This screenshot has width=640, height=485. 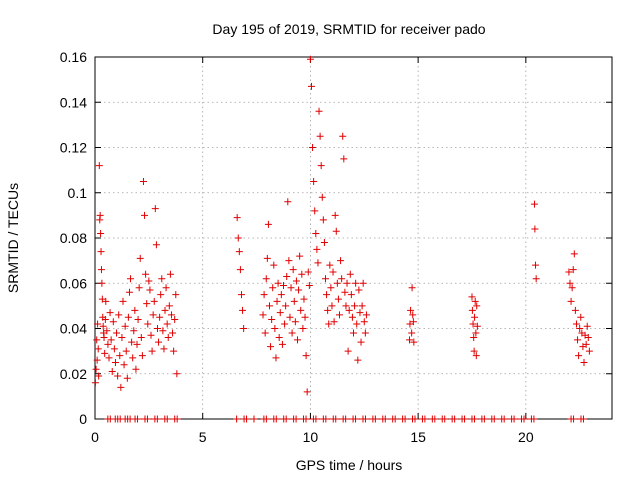 What do you see at coordinates (73, 283) in the screenshot?
I see `y-tick-label: 0.06` at bounding box center [73, 283].